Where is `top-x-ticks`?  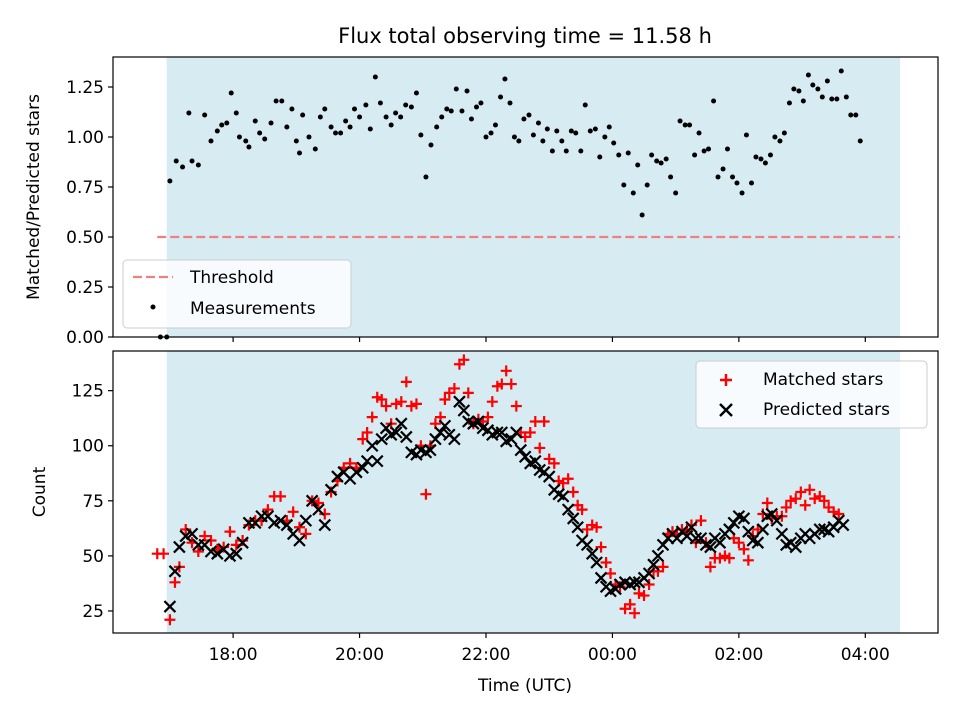 top-x-ticks is located at coordinates (549, 339).